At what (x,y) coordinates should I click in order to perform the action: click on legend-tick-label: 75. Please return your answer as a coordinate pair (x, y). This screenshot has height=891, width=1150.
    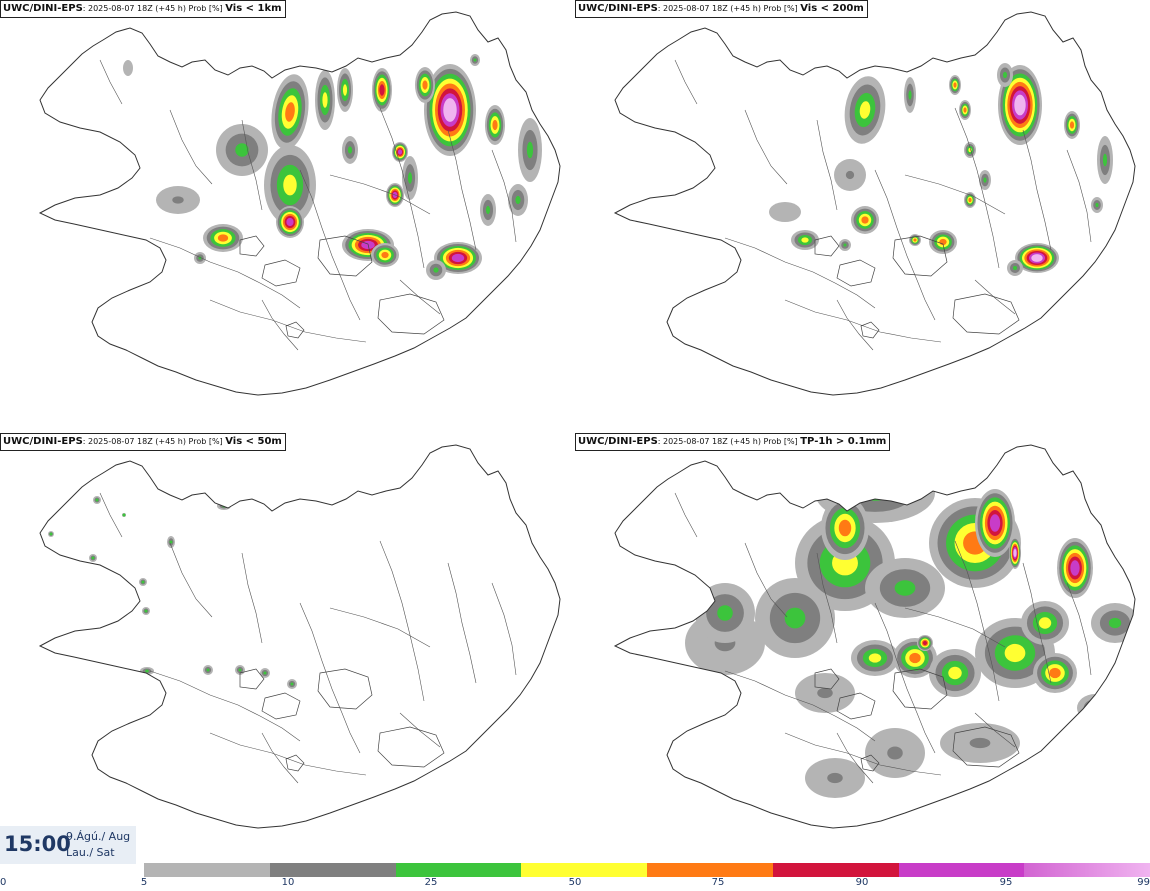
    Looking at the image, I should click on (718, 882).